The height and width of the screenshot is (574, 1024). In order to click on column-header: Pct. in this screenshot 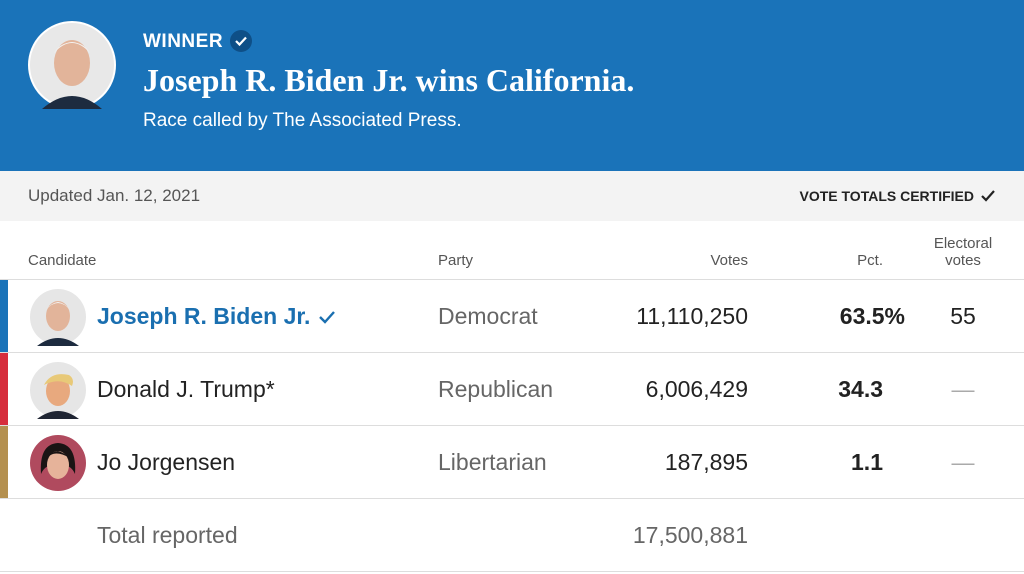, I will do `click(870, 260)`.